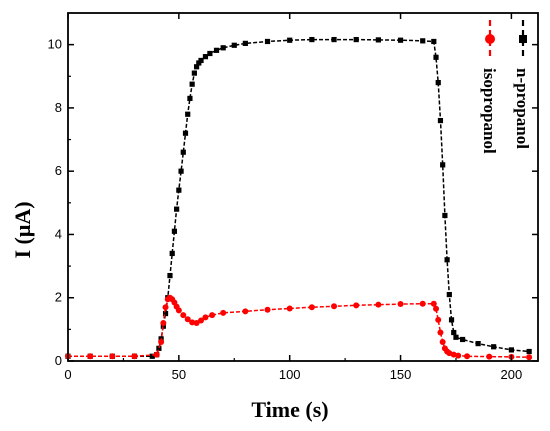 Image resolution: width=550 pixels, height=431 pixels. I want to click on x-tick-label: 0, so click(67, 374).